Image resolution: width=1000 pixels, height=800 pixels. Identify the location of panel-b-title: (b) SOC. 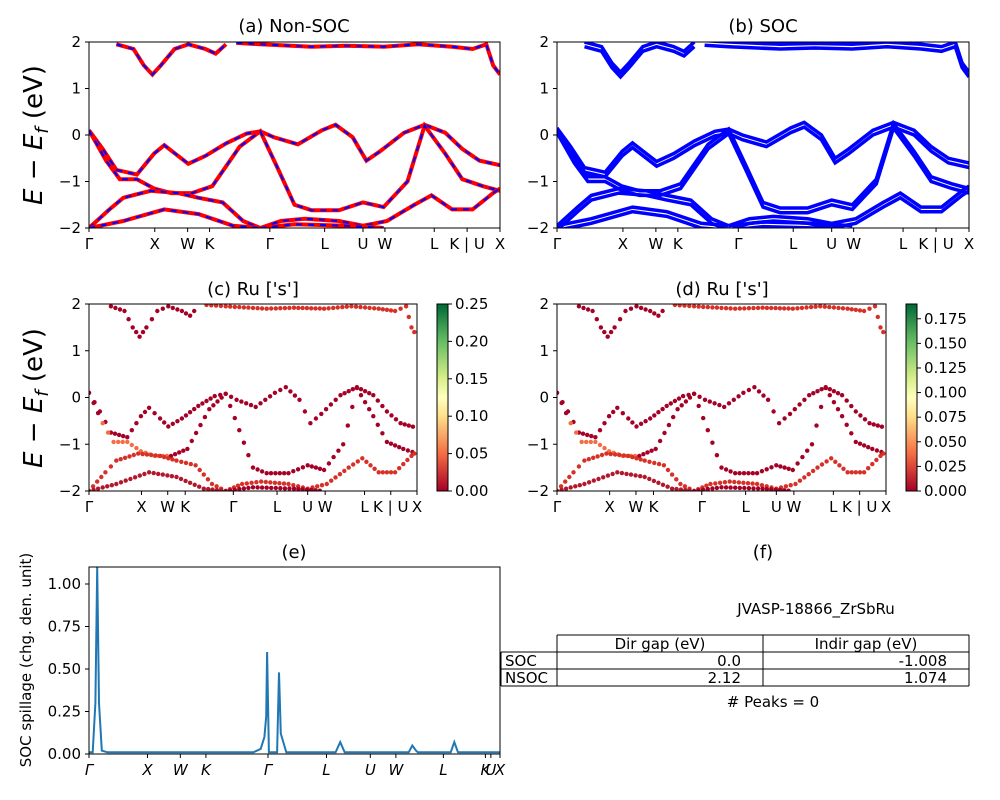
(762, 26).